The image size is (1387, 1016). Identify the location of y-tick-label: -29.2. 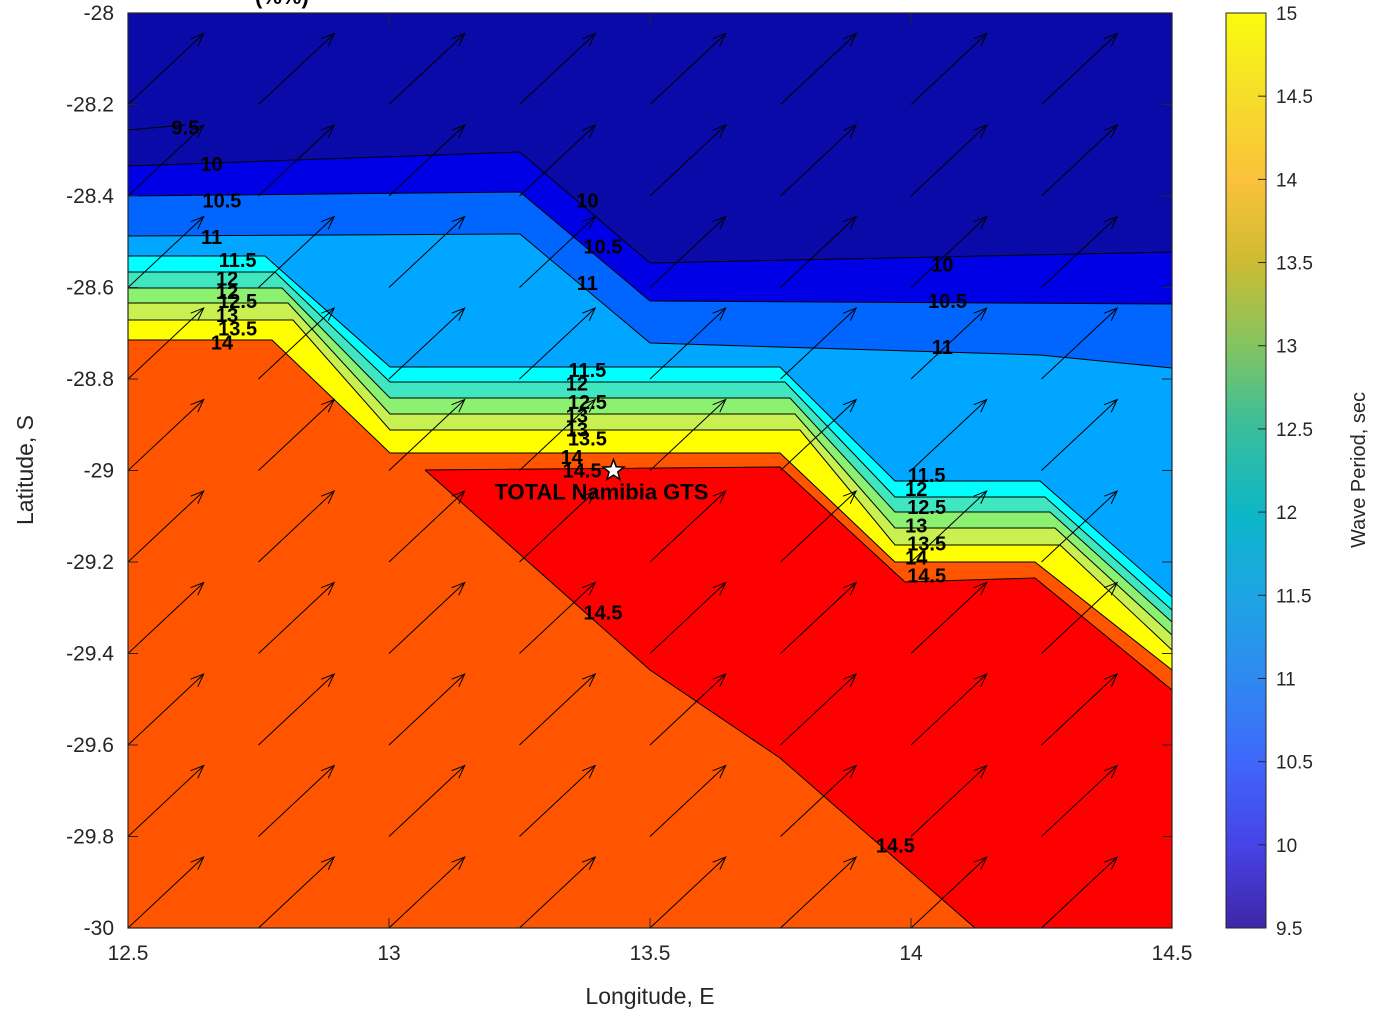
(90, 562).